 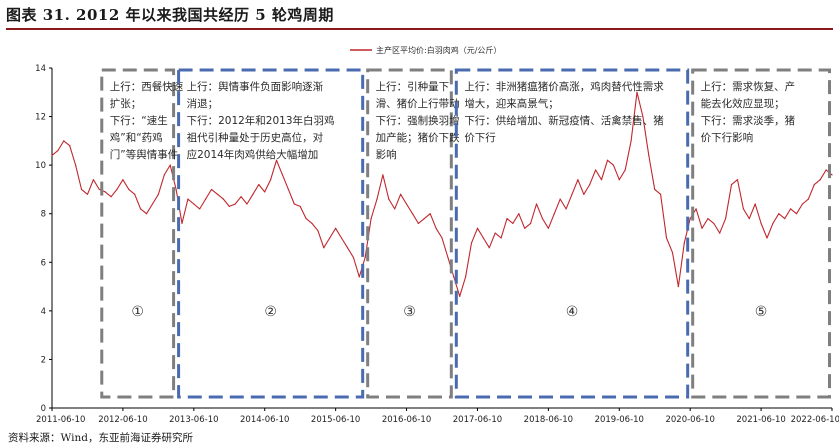 I want to click on cycle-2-note-line: 祖代引种量处于历史高位，对, so click(x=255, y=137).